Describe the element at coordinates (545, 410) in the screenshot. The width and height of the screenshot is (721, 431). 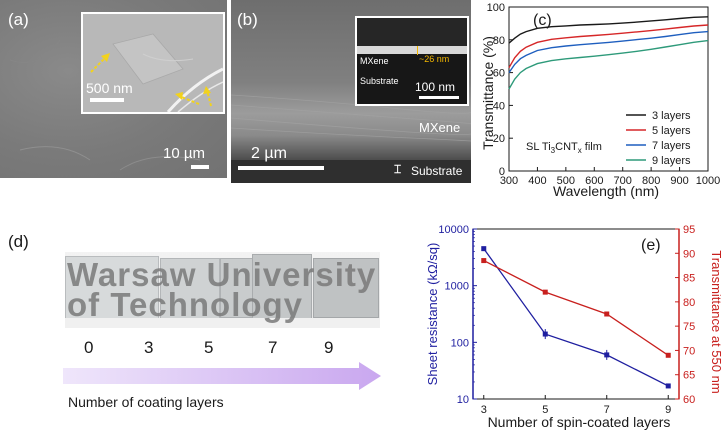
I see `e-x-tick-label: 5` at that location.